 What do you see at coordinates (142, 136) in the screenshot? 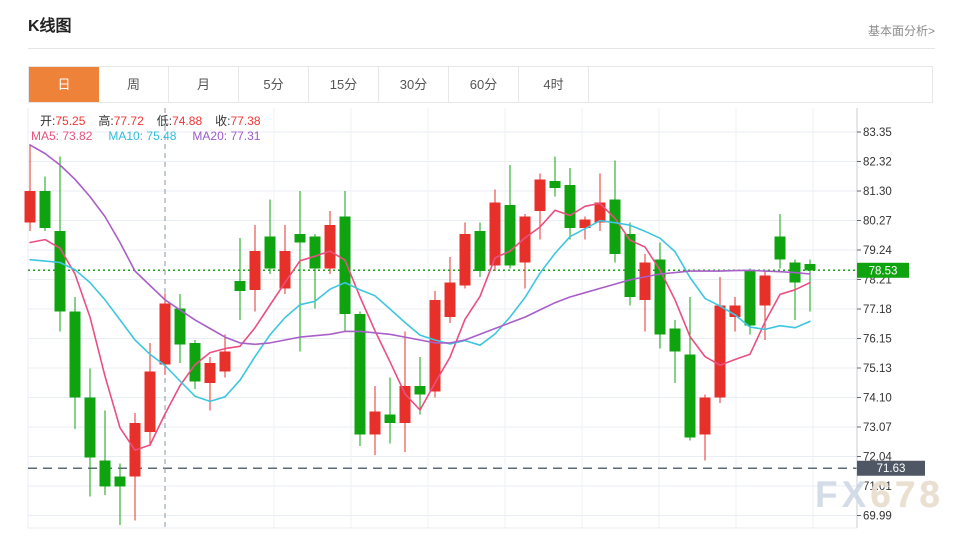
I see `ma-legend-item: MA10: 75.48` at bounding box center [142, 136].